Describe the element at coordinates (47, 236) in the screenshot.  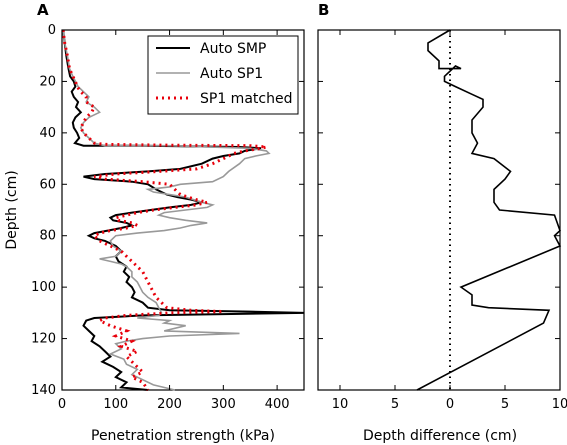
I see `a-ytick-label-4: 80` at that location.